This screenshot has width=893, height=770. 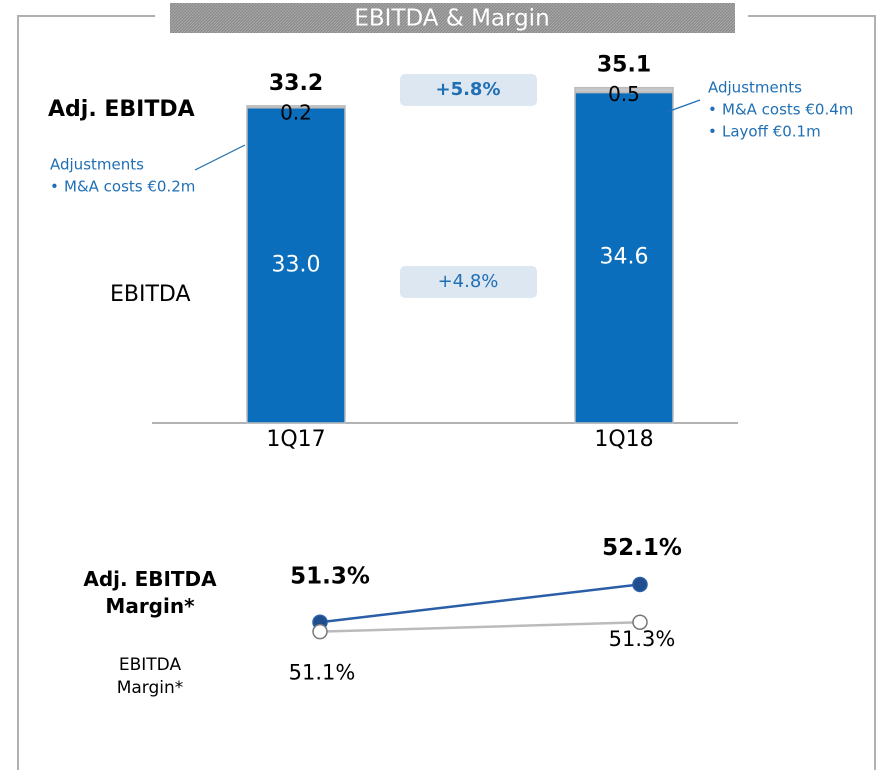 I want to click on value-label: 51.1%, so click(x=322, y=673).